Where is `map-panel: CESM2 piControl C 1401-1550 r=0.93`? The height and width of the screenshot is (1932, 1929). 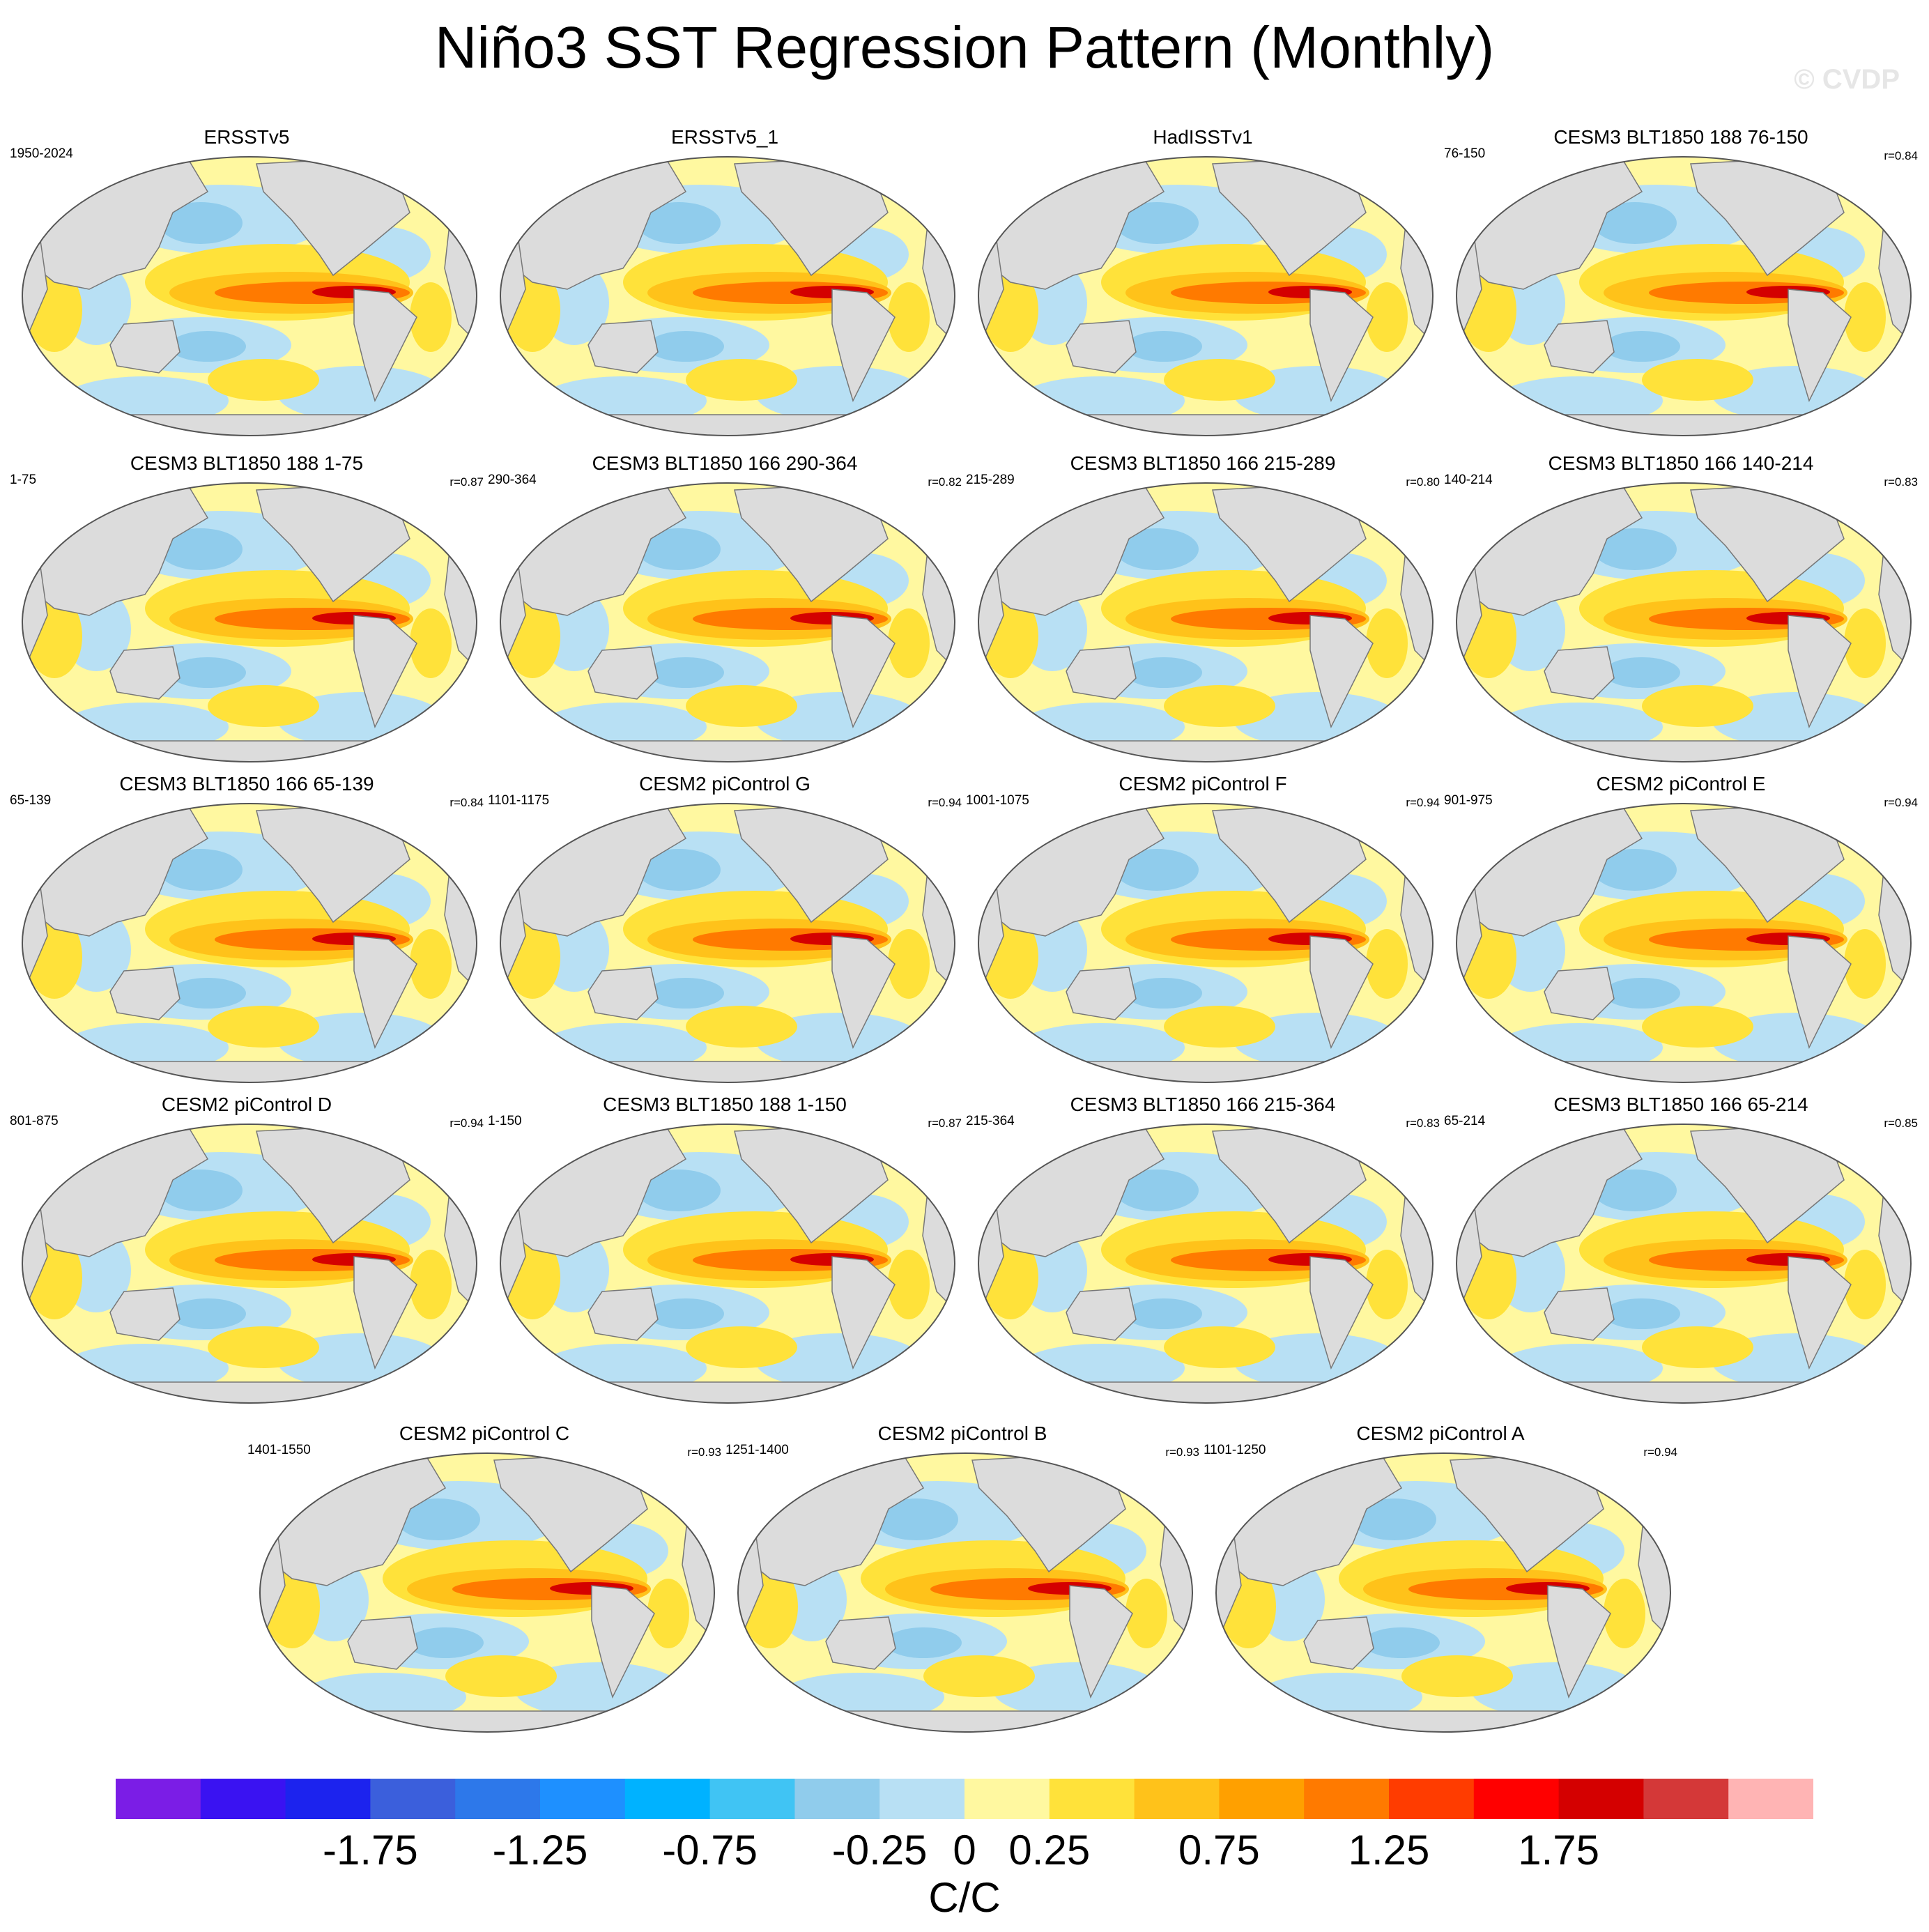 map-panel: CESM2 piControl C 1401-1550 r=0.93 is located at coordinates (484, 1585).